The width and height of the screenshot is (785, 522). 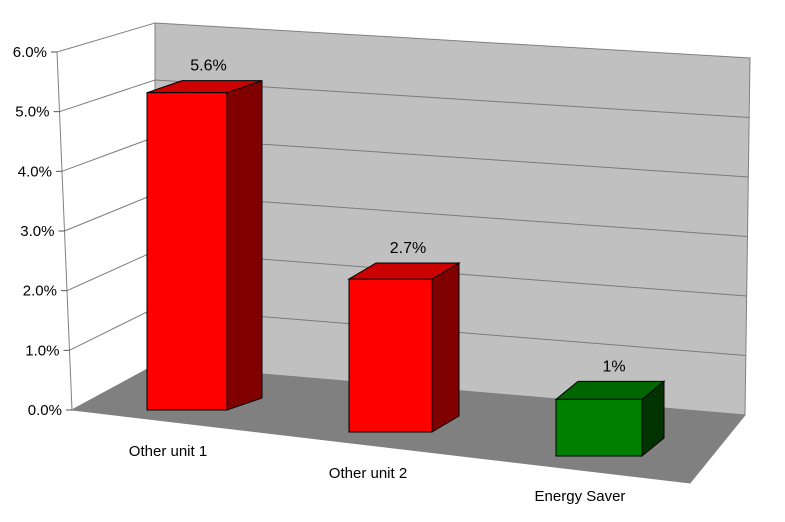 I want to click on y-axis-tick-labels: 0.0% 1.0% 2.0% 3.0% 4.0% 5.0% 6.0%, so click(x=37, y=231).